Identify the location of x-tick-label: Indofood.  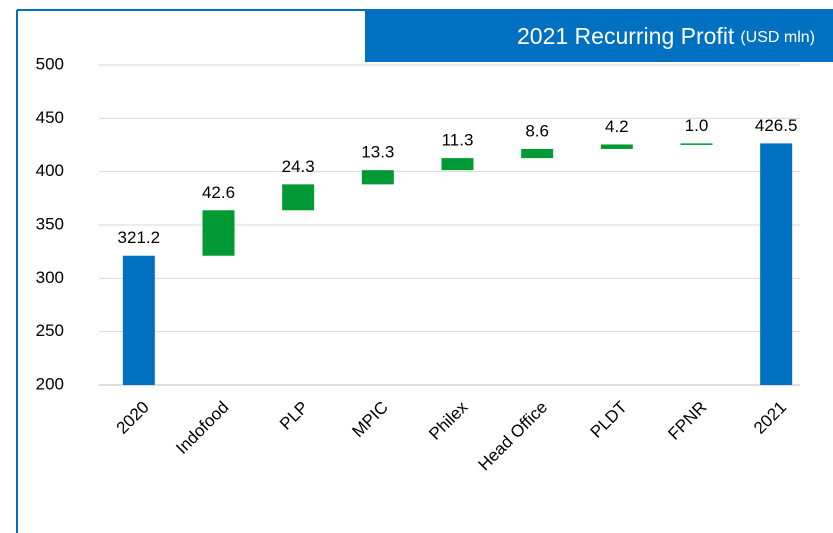
(202, 428).